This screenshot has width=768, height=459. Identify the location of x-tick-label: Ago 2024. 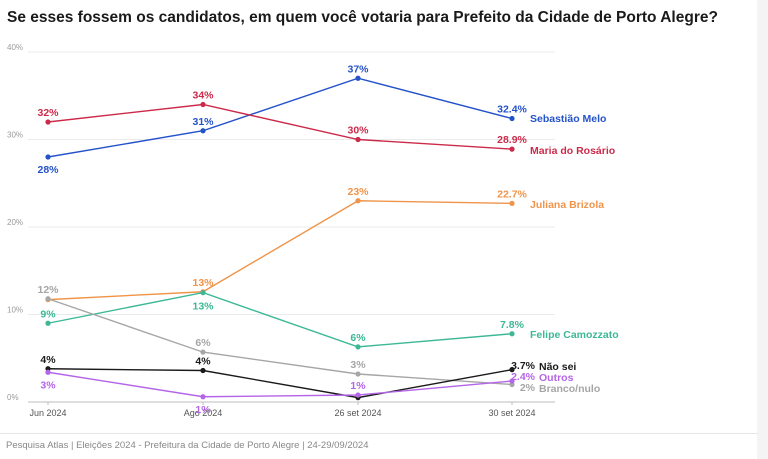
(203, 413).